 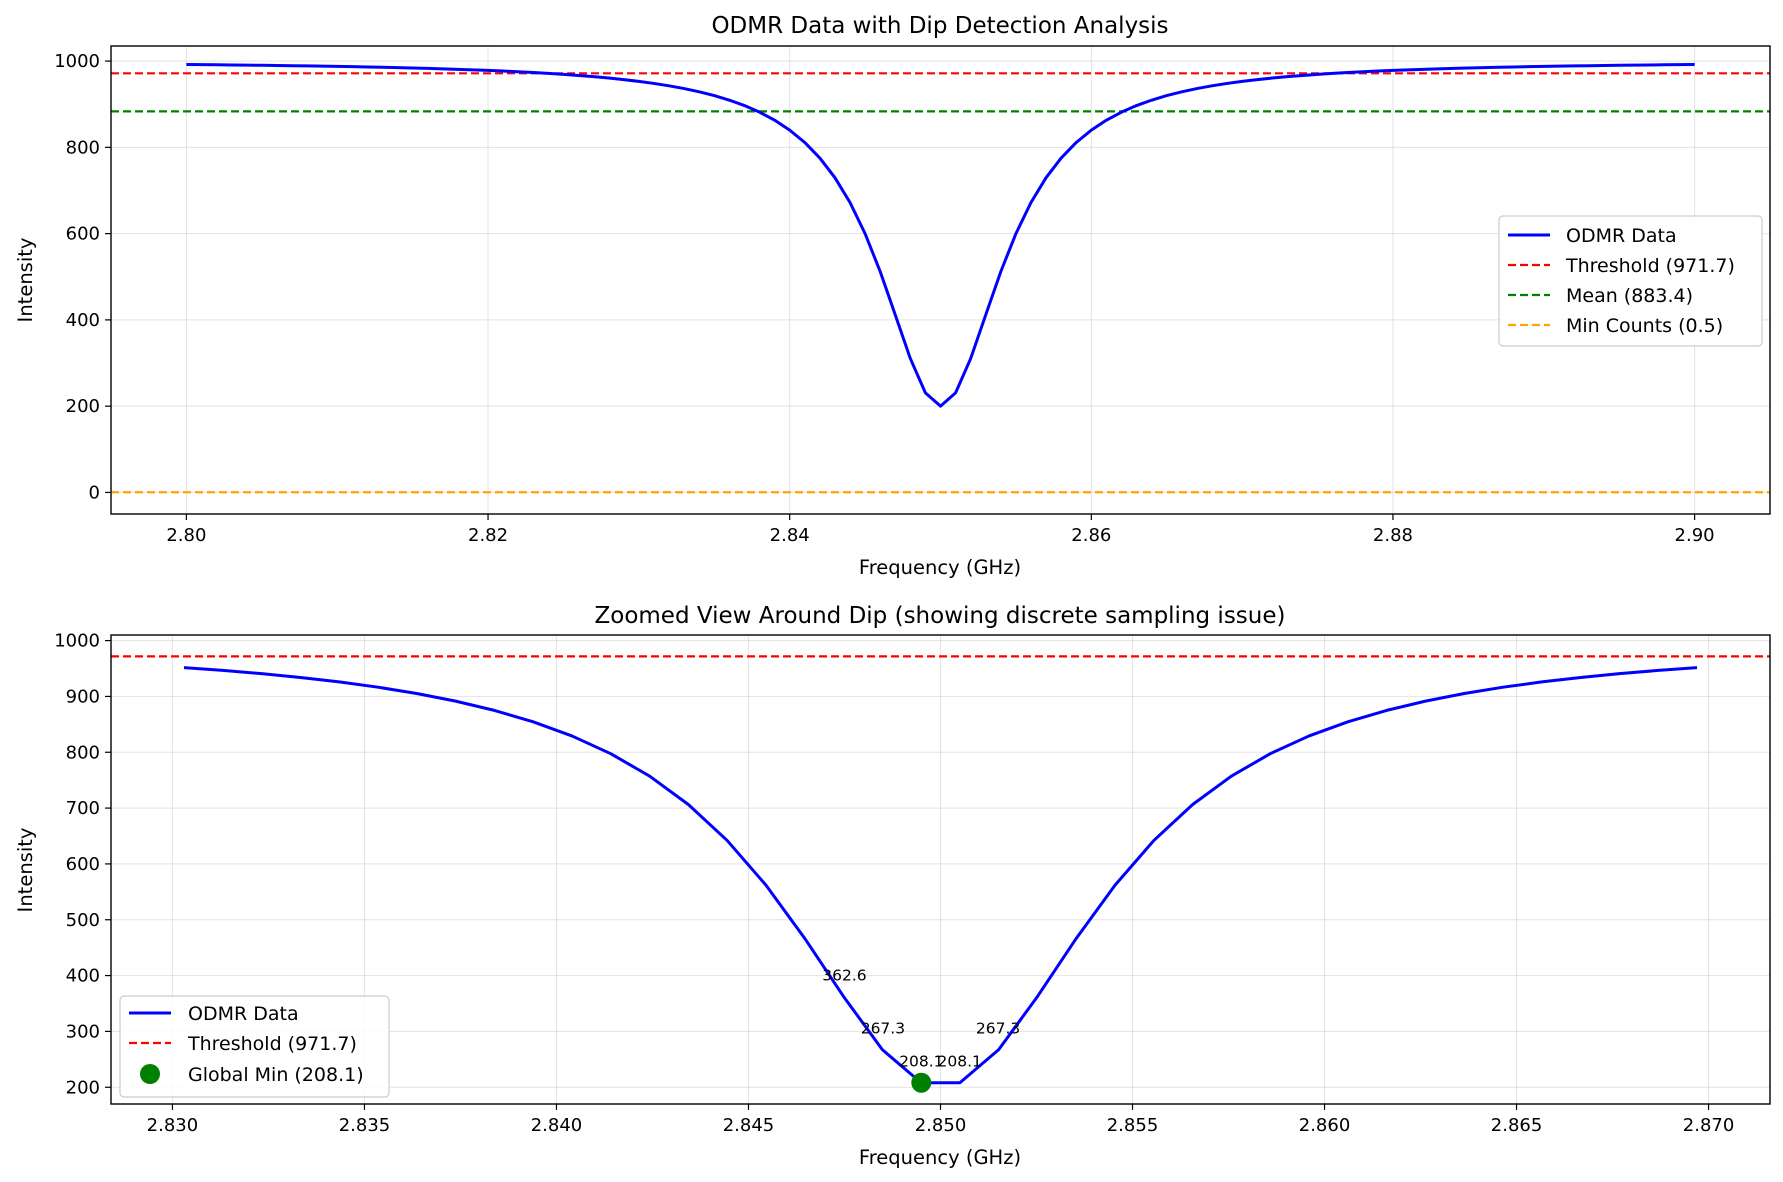 What do you see at coordinates (1091, 535) in the screenshot?
I see `x-tick-label: 2.86` at bounding box center [1091, 535].